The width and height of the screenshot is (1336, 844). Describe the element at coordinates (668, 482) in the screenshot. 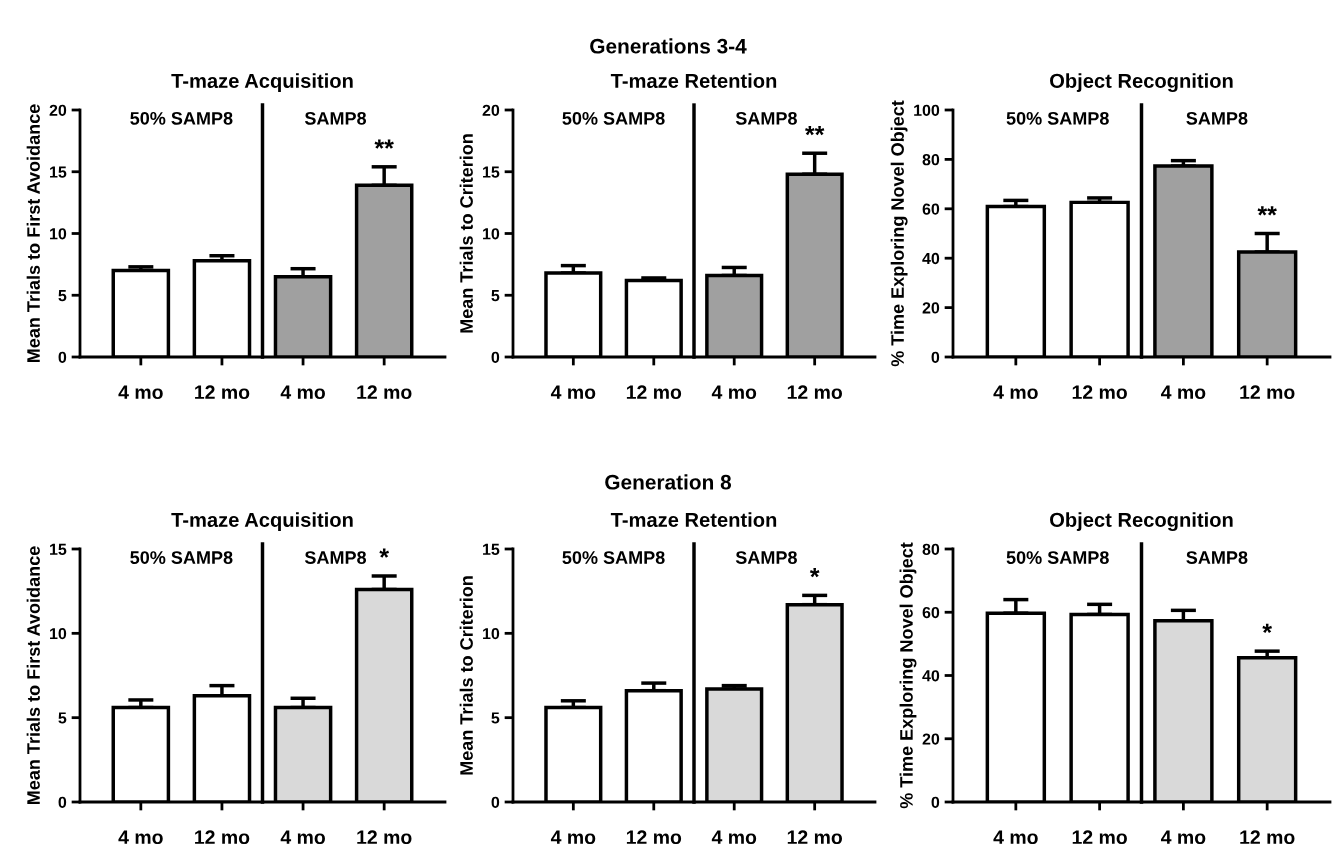

I see `text: Generation 8` at that location.